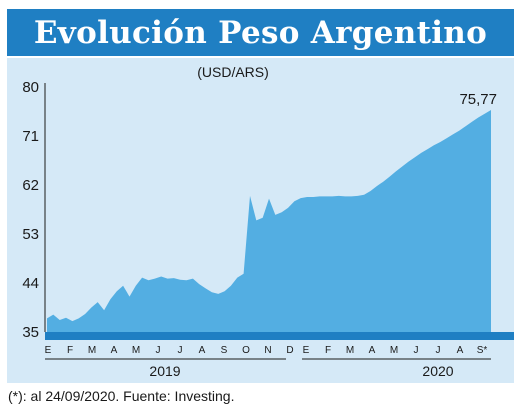  Describe the element at coordinates (121, 396) in the screenshot. I see `footnote: (*): al 24/09/2020. Fuente: Investing.` at that location.